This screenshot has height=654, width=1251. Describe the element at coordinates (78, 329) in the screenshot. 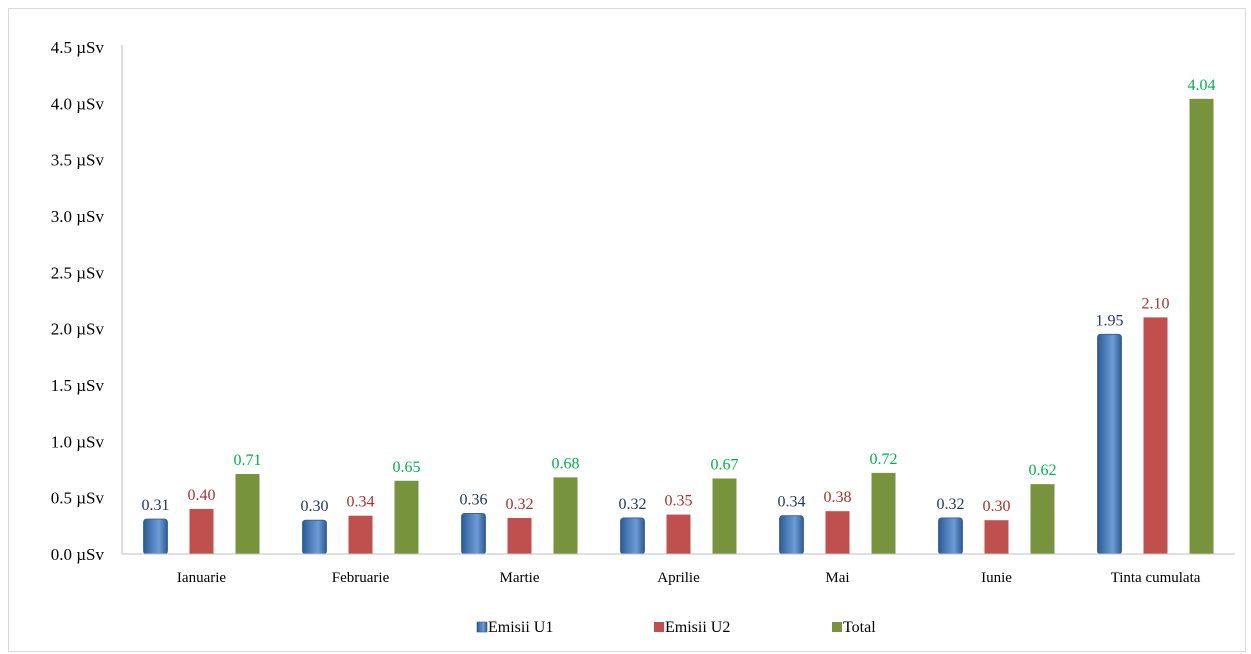

I see `y-tick-label: 2.0 µSv` at that location.